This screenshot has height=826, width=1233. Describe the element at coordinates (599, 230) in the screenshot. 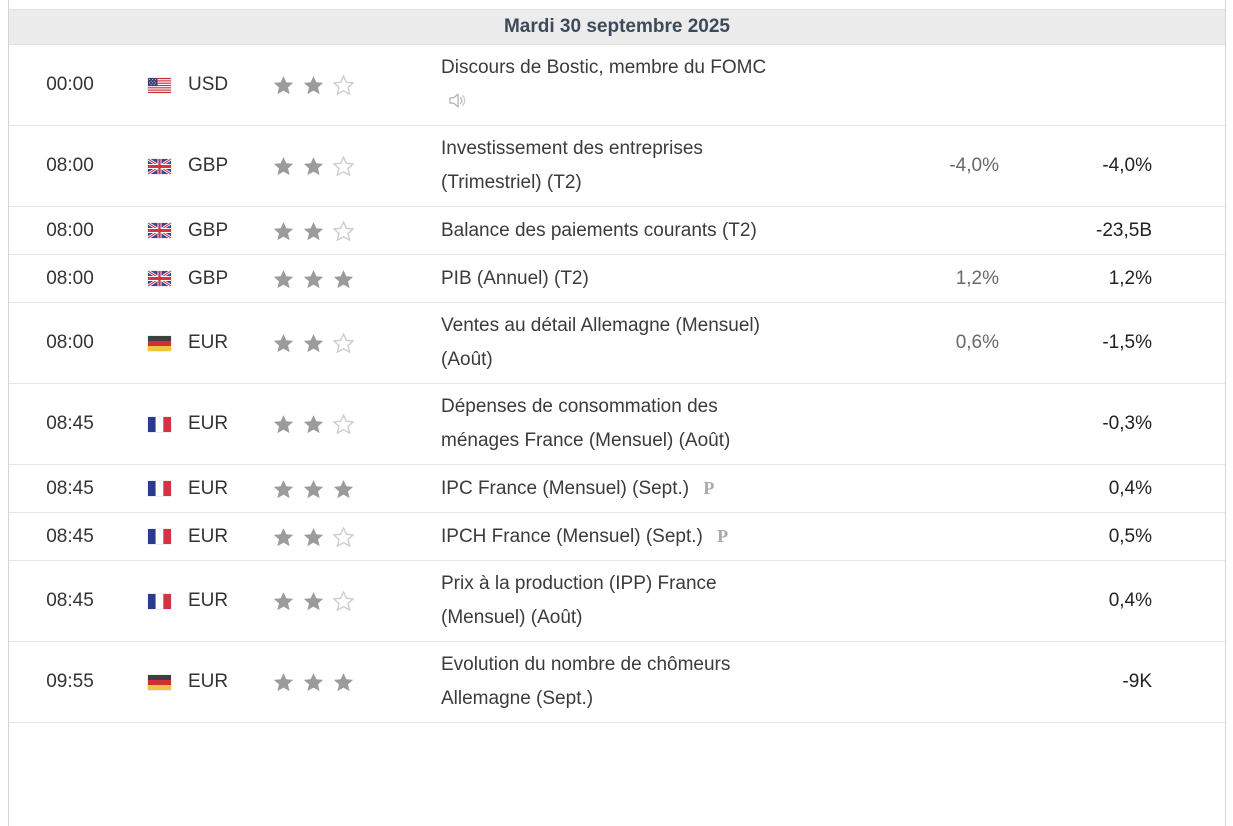

I see `event-link: Balance des paiements courants (T2)` at that location.